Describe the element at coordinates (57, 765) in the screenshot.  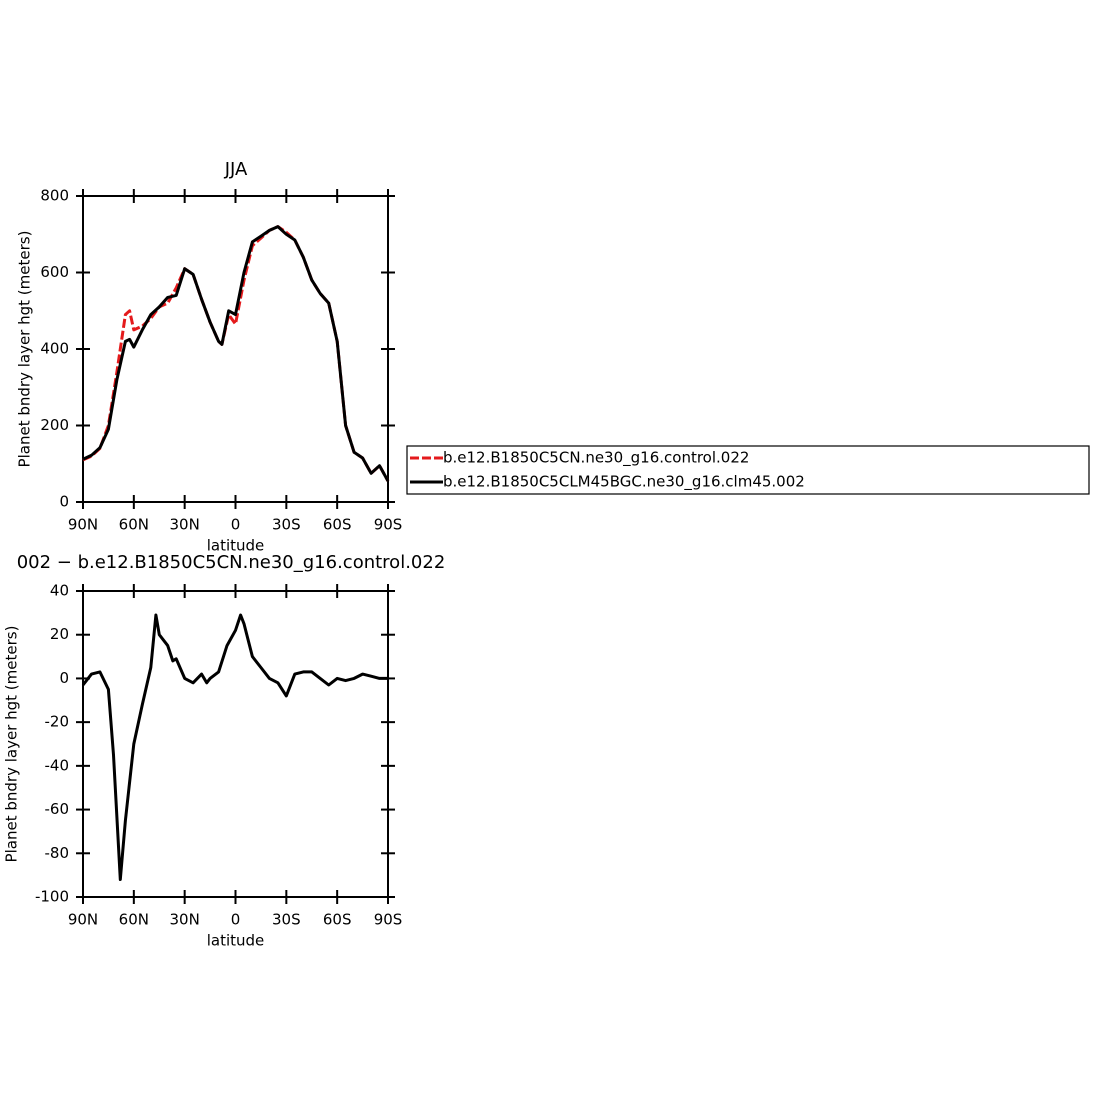
I see `y-tick-label: -40` at that location.